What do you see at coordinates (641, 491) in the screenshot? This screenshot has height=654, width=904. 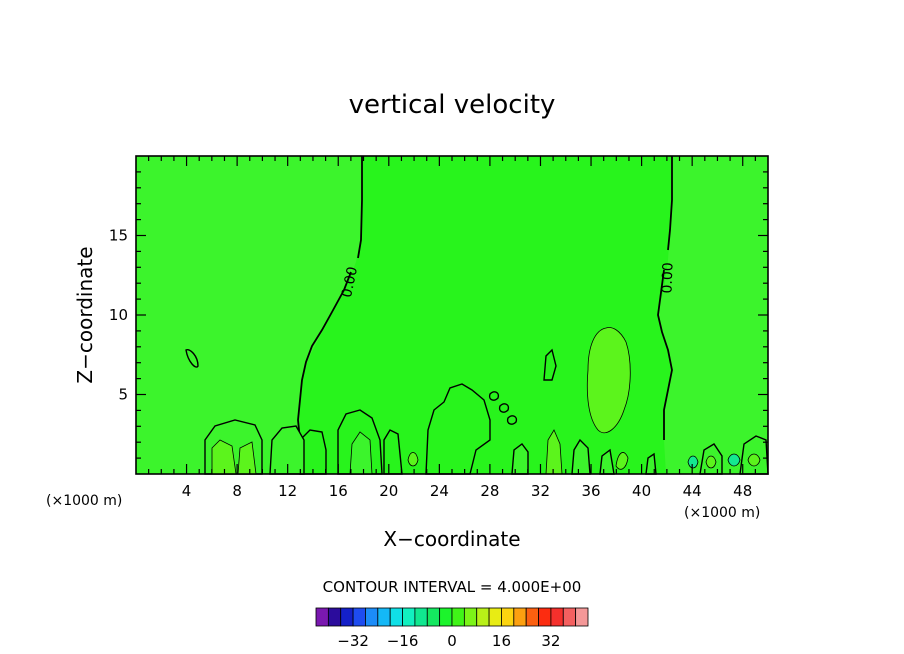 I see `x-tick-label: 40` at bounding box center [641, 491].